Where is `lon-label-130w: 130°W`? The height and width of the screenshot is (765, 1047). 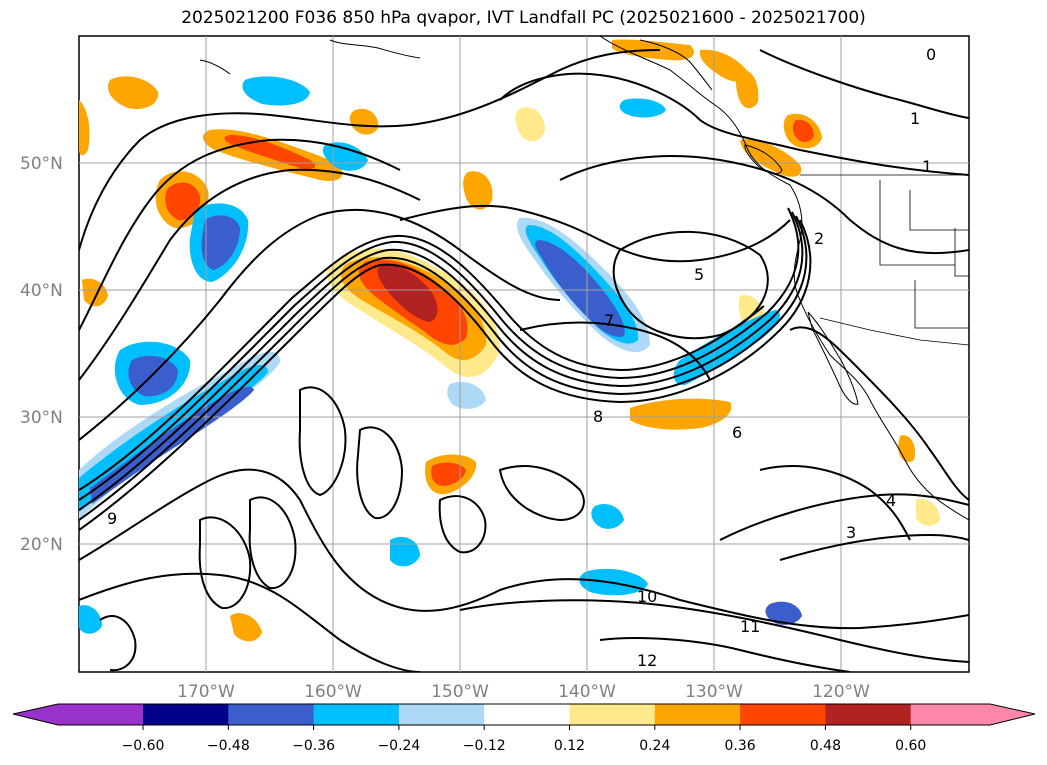 lon-label-130w: 130°W is located at coordinates (714, 692).